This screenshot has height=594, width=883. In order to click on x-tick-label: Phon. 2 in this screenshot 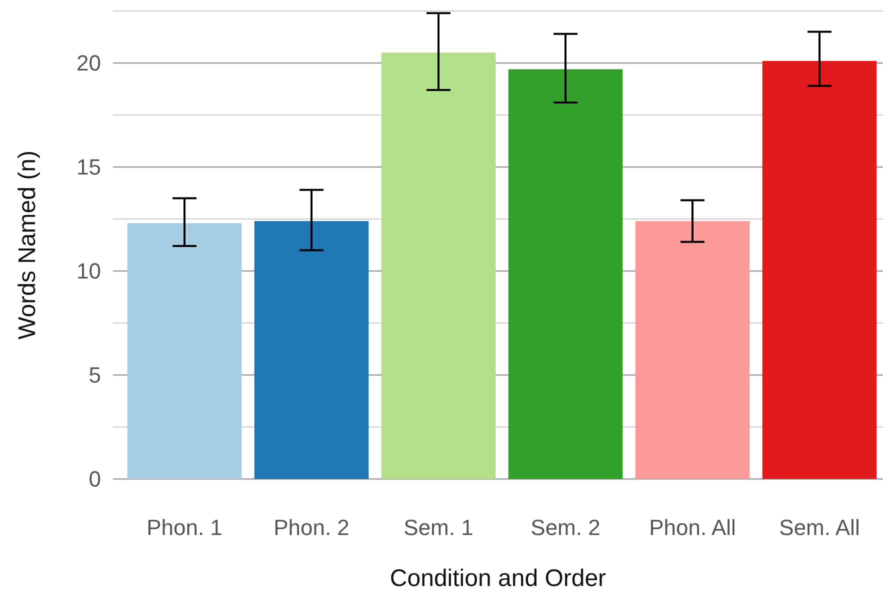, I will do `click(312, 527)`.